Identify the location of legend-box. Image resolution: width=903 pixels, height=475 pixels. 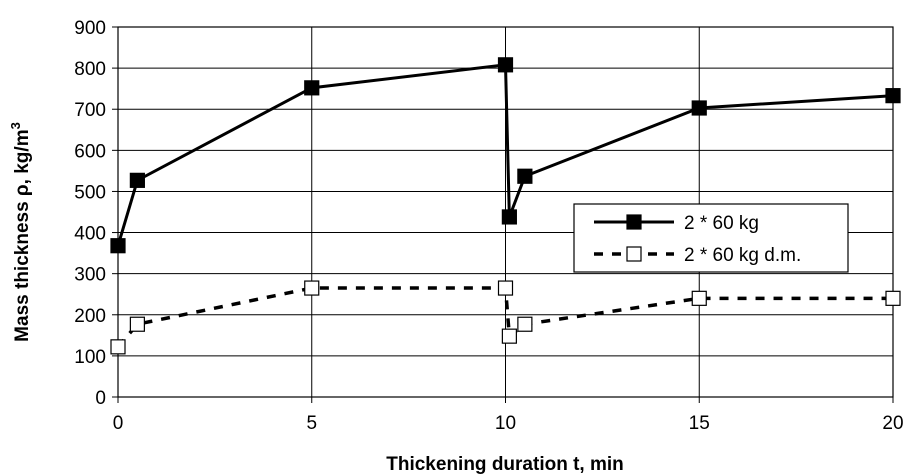
(711, 238).